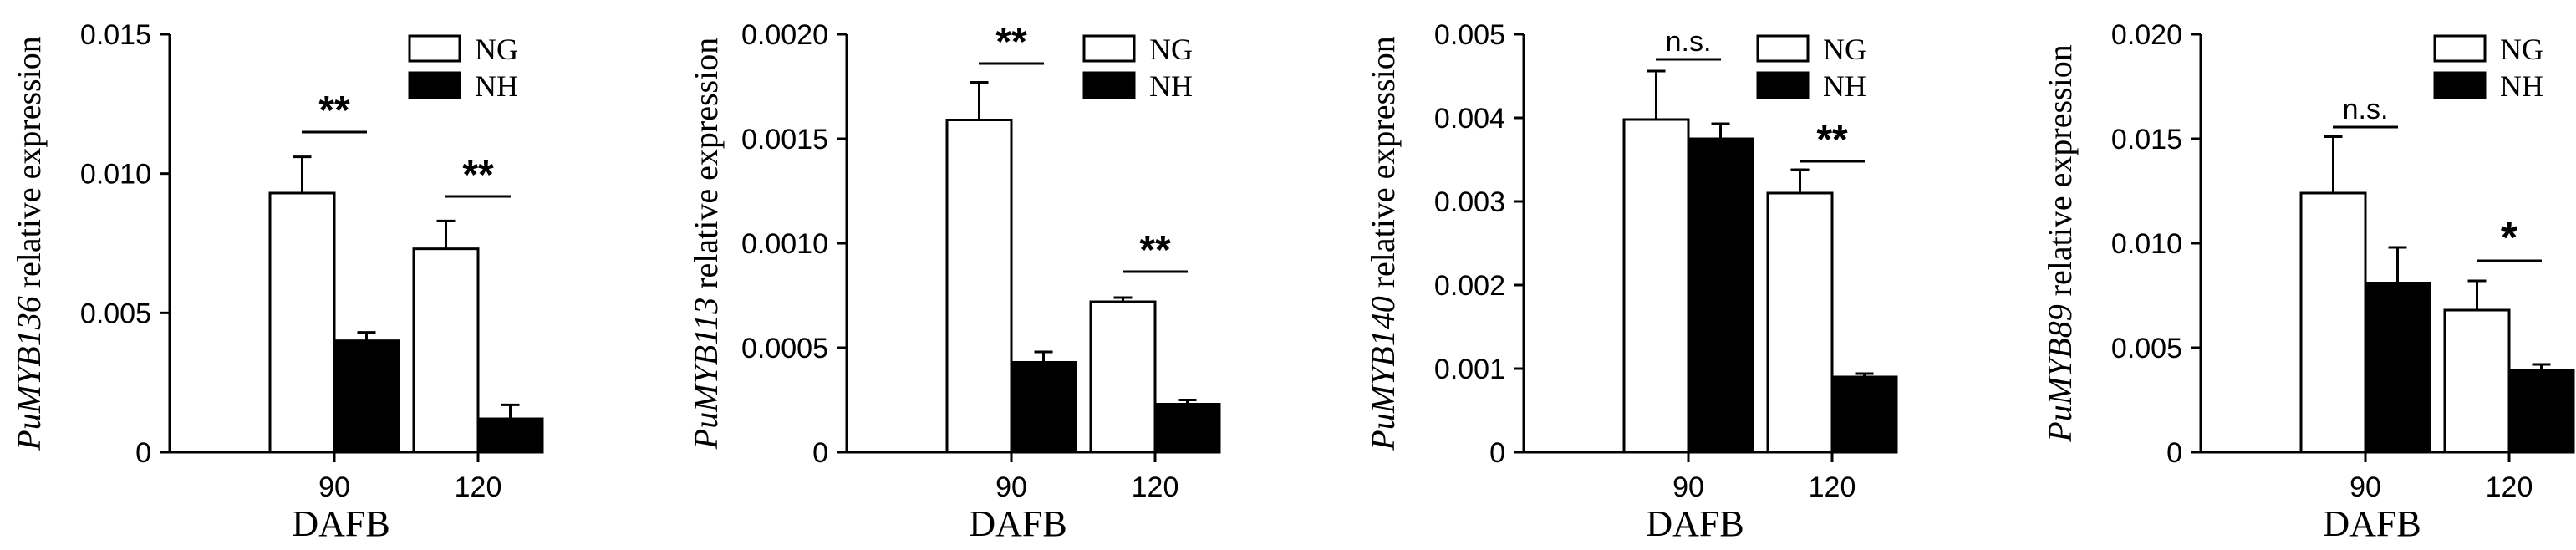 Image resolution: width=2576 pixels, height=550 pixels. Describe the element at coordinates (1383, 373) in the screenshot. I see `y-axis-gene: PuMYB140` at that location.